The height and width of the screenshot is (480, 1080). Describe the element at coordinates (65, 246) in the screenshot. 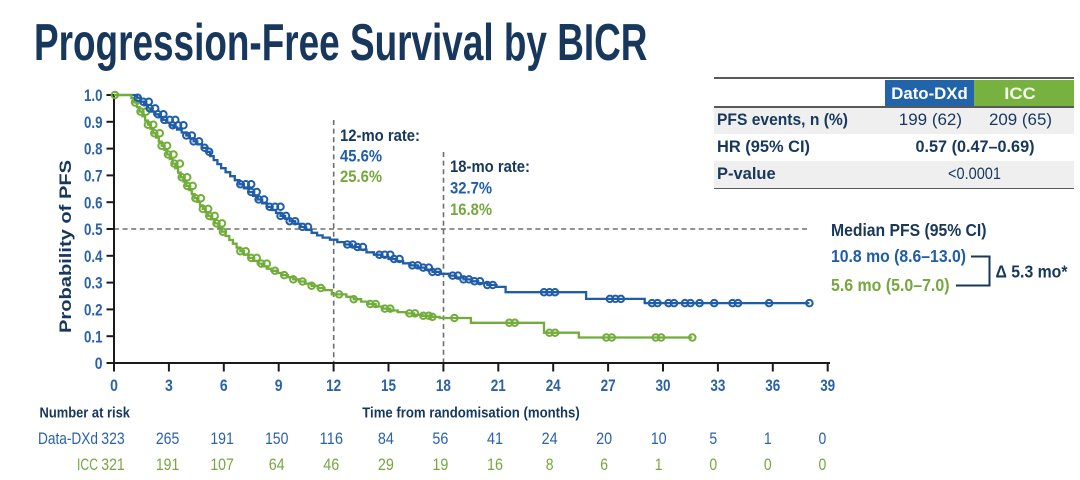

I see `svg-text: Probability of PFS` at that location.